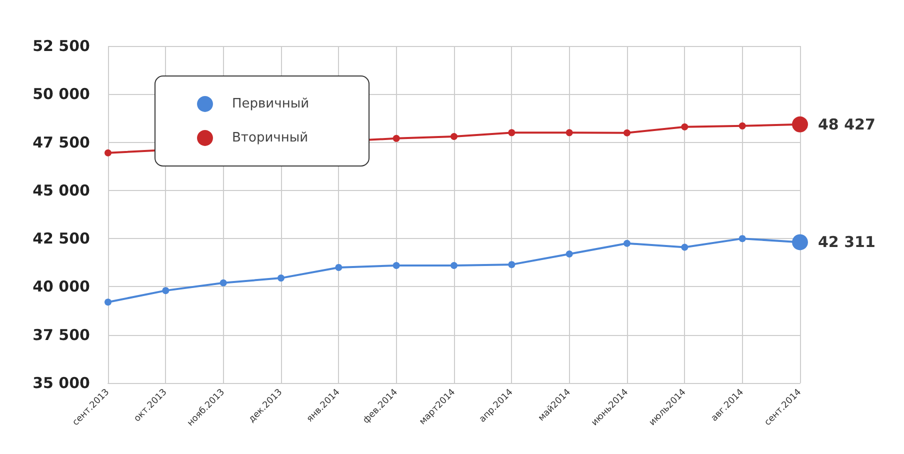 Image resolution: width=904 pixels, height=454 pixels. What do you see at coordinates (61, 335) in the screenshot?
I see `y-tick-label: 37 500` at bounding box center [61, 335].